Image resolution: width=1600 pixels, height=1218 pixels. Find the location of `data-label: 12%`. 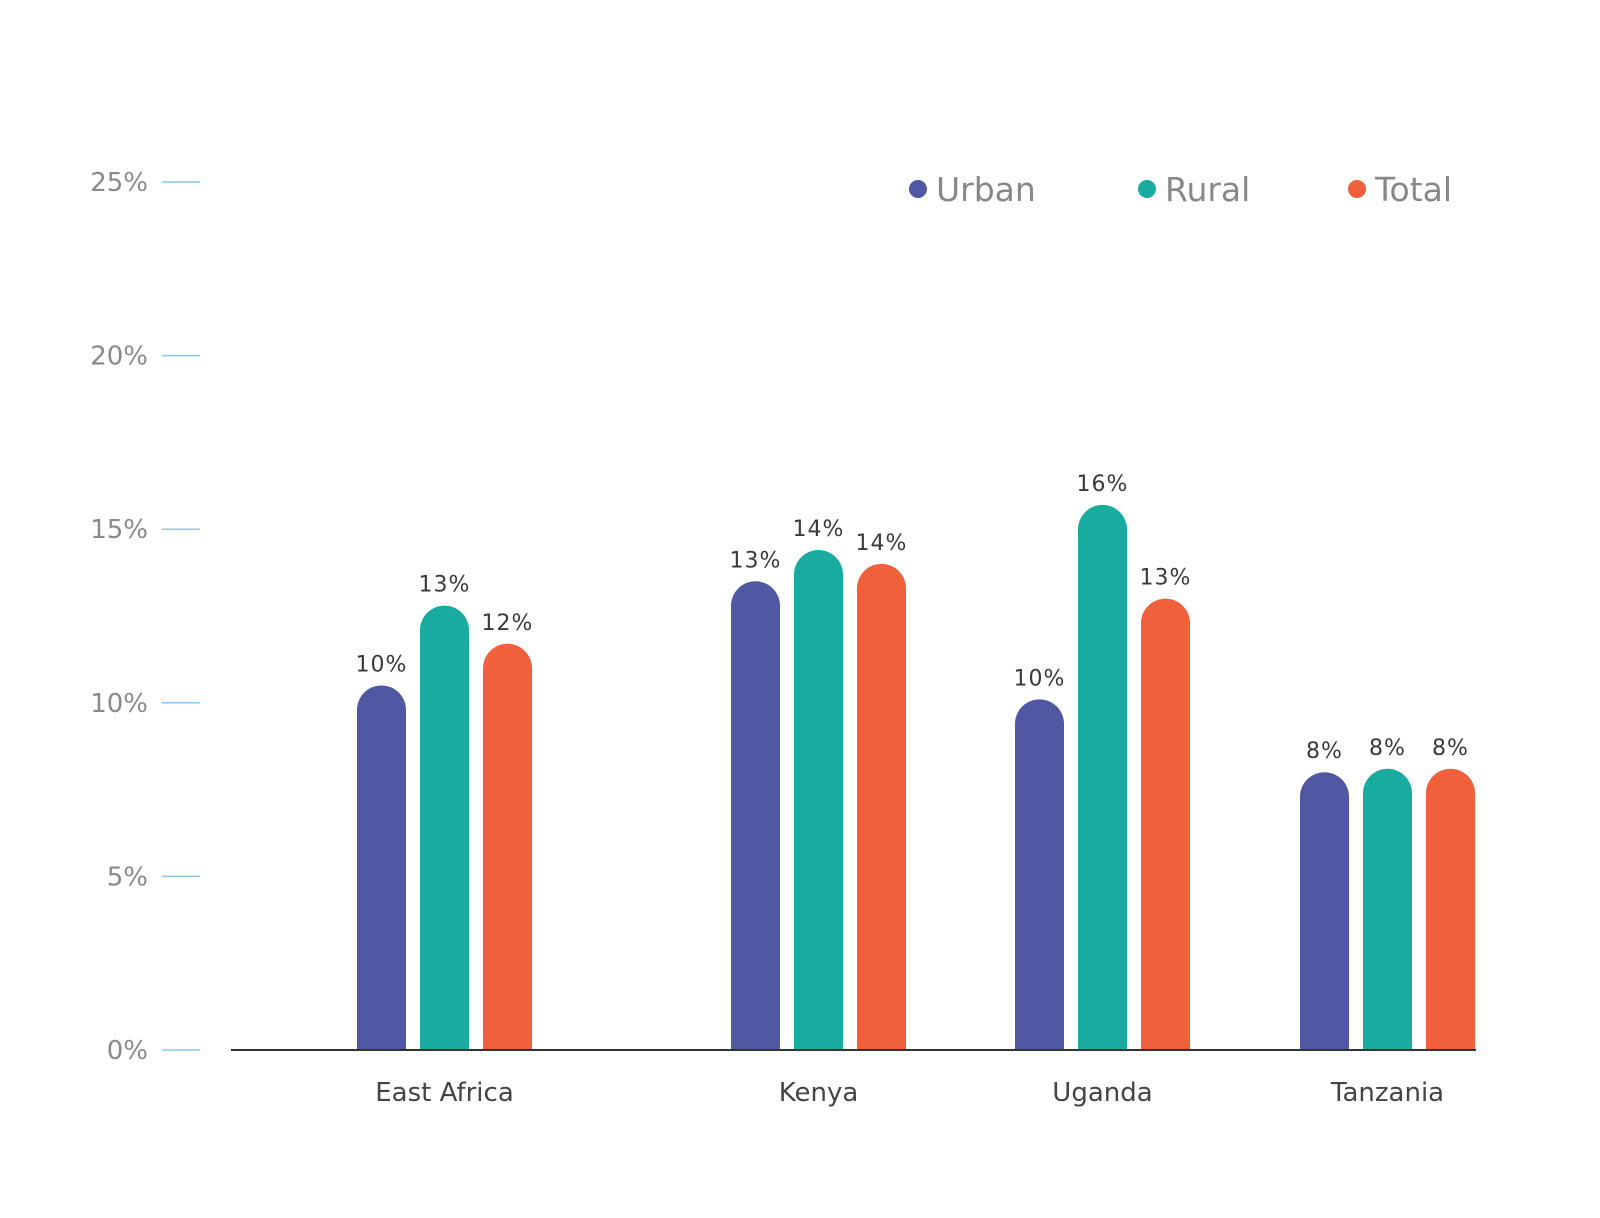

data-label: 12% is located at coordinates (508, 623).